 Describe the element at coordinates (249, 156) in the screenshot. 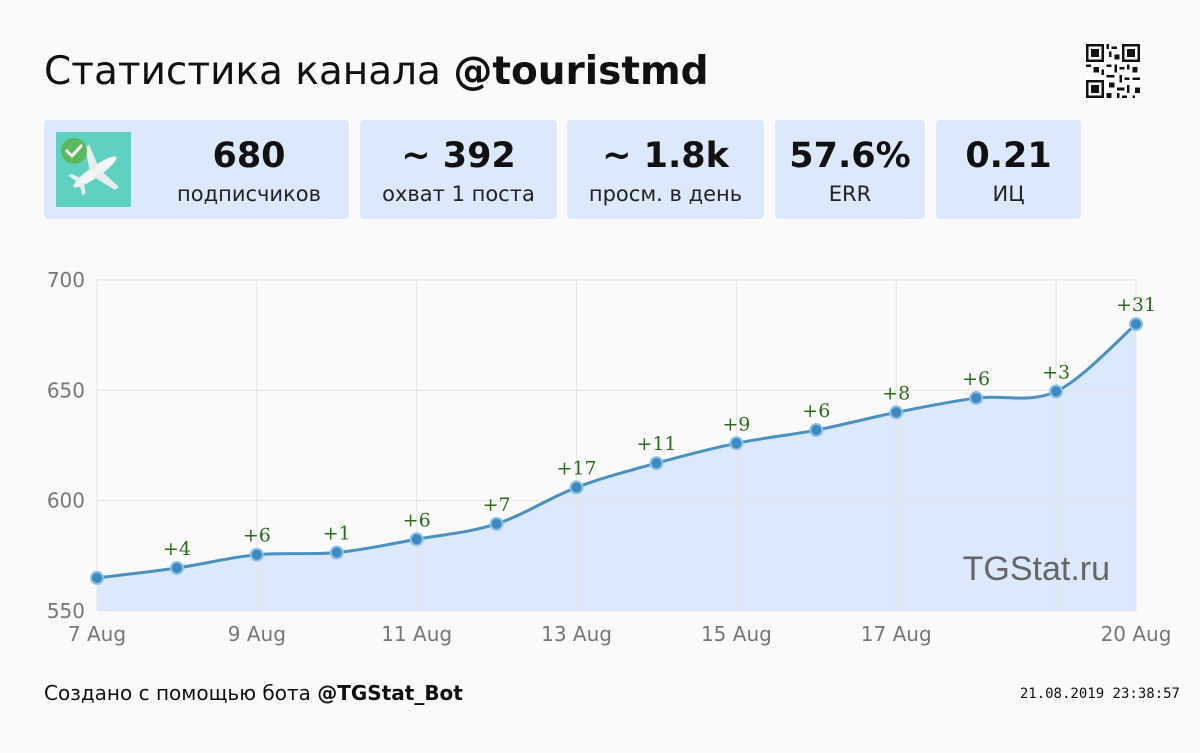

I see `stat-value: 680` at that location.